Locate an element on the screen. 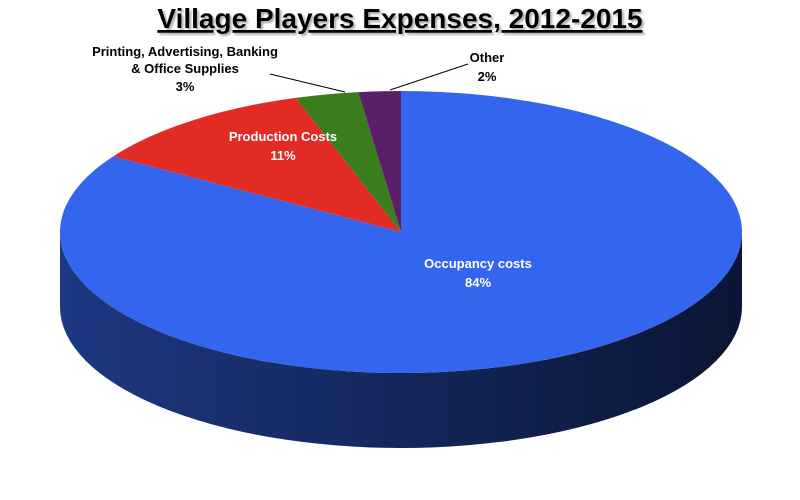  value-label: 3% is located at coordinates (185, 86).